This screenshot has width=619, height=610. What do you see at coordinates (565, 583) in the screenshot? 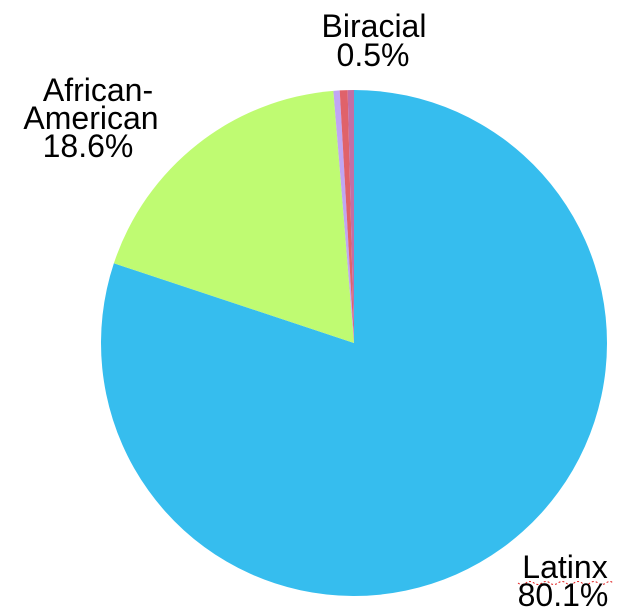
I see `spellcheck-underline` at bounding box center [565, 583].